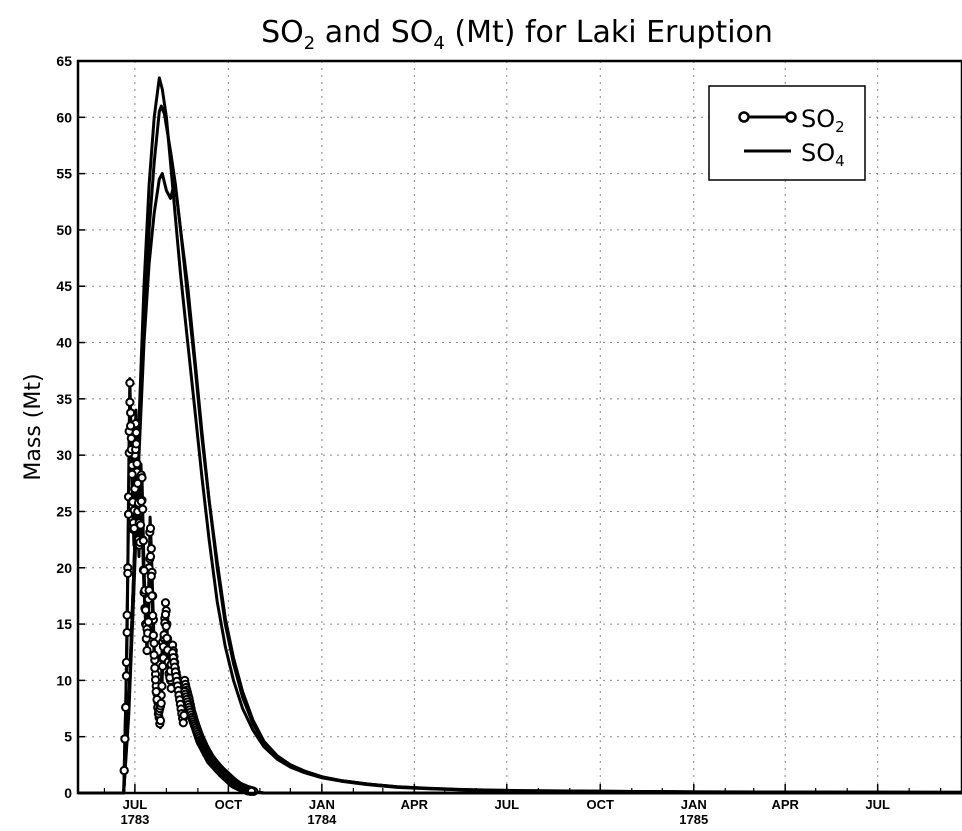 The image size is (962, 831). What do you see at coordinates (134, 819) in the screenshot?
I see `x-tick-year: 1783` at bounding box center [134, 819].